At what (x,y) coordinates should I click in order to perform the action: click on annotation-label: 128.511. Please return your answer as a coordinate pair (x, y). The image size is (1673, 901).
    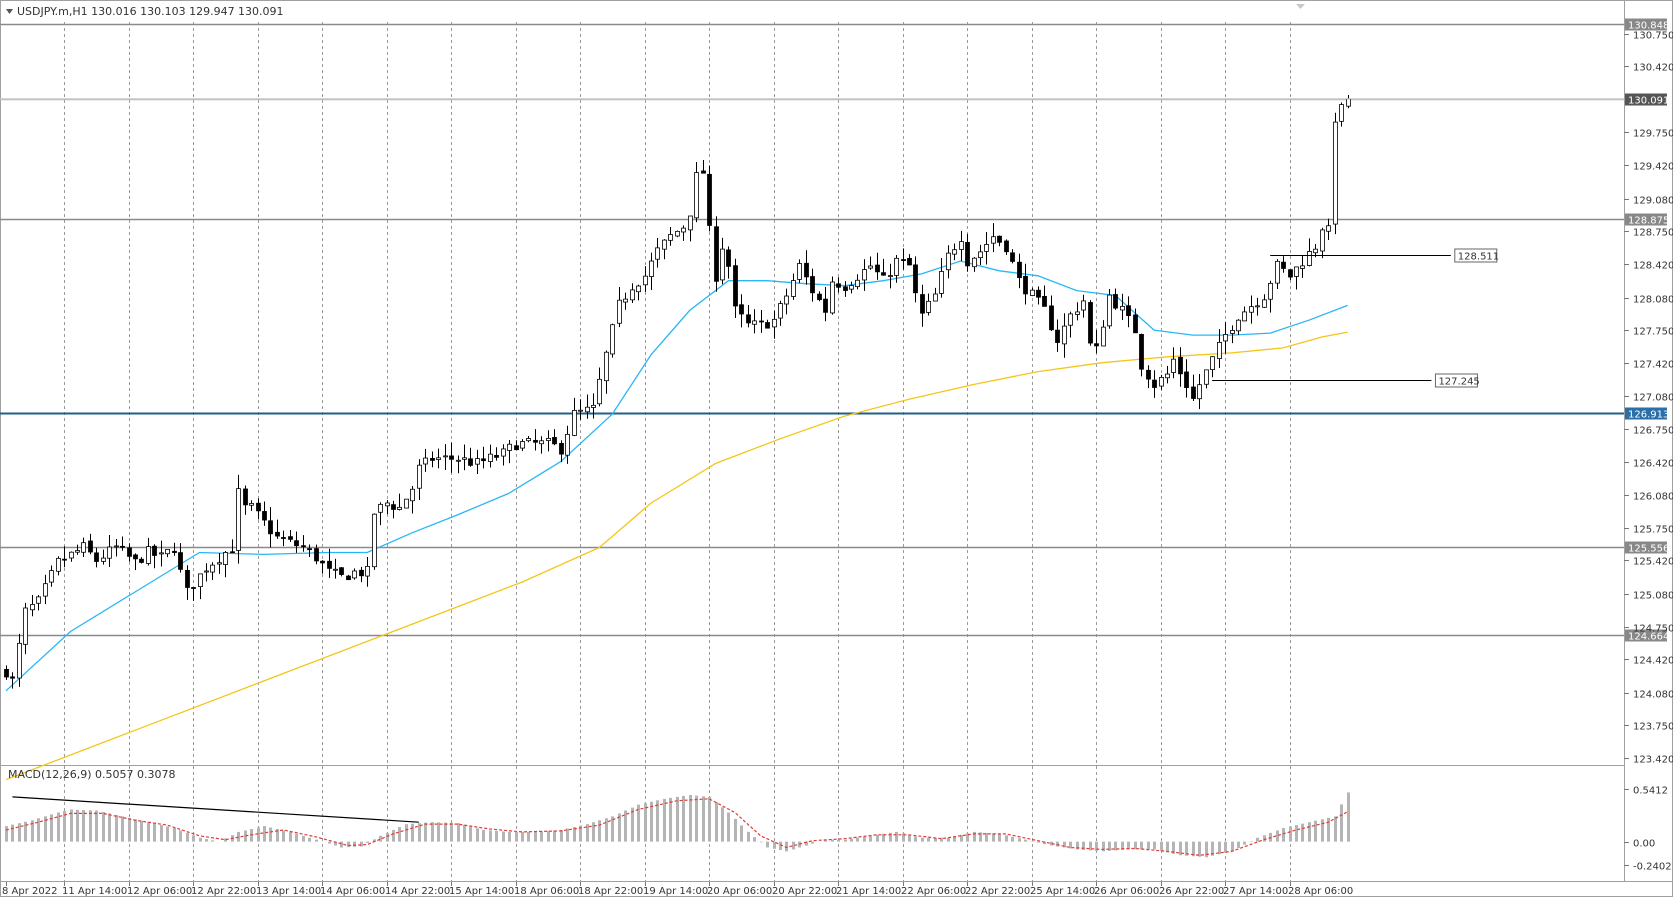
    Looking at the image, I should click on (1478, 257).